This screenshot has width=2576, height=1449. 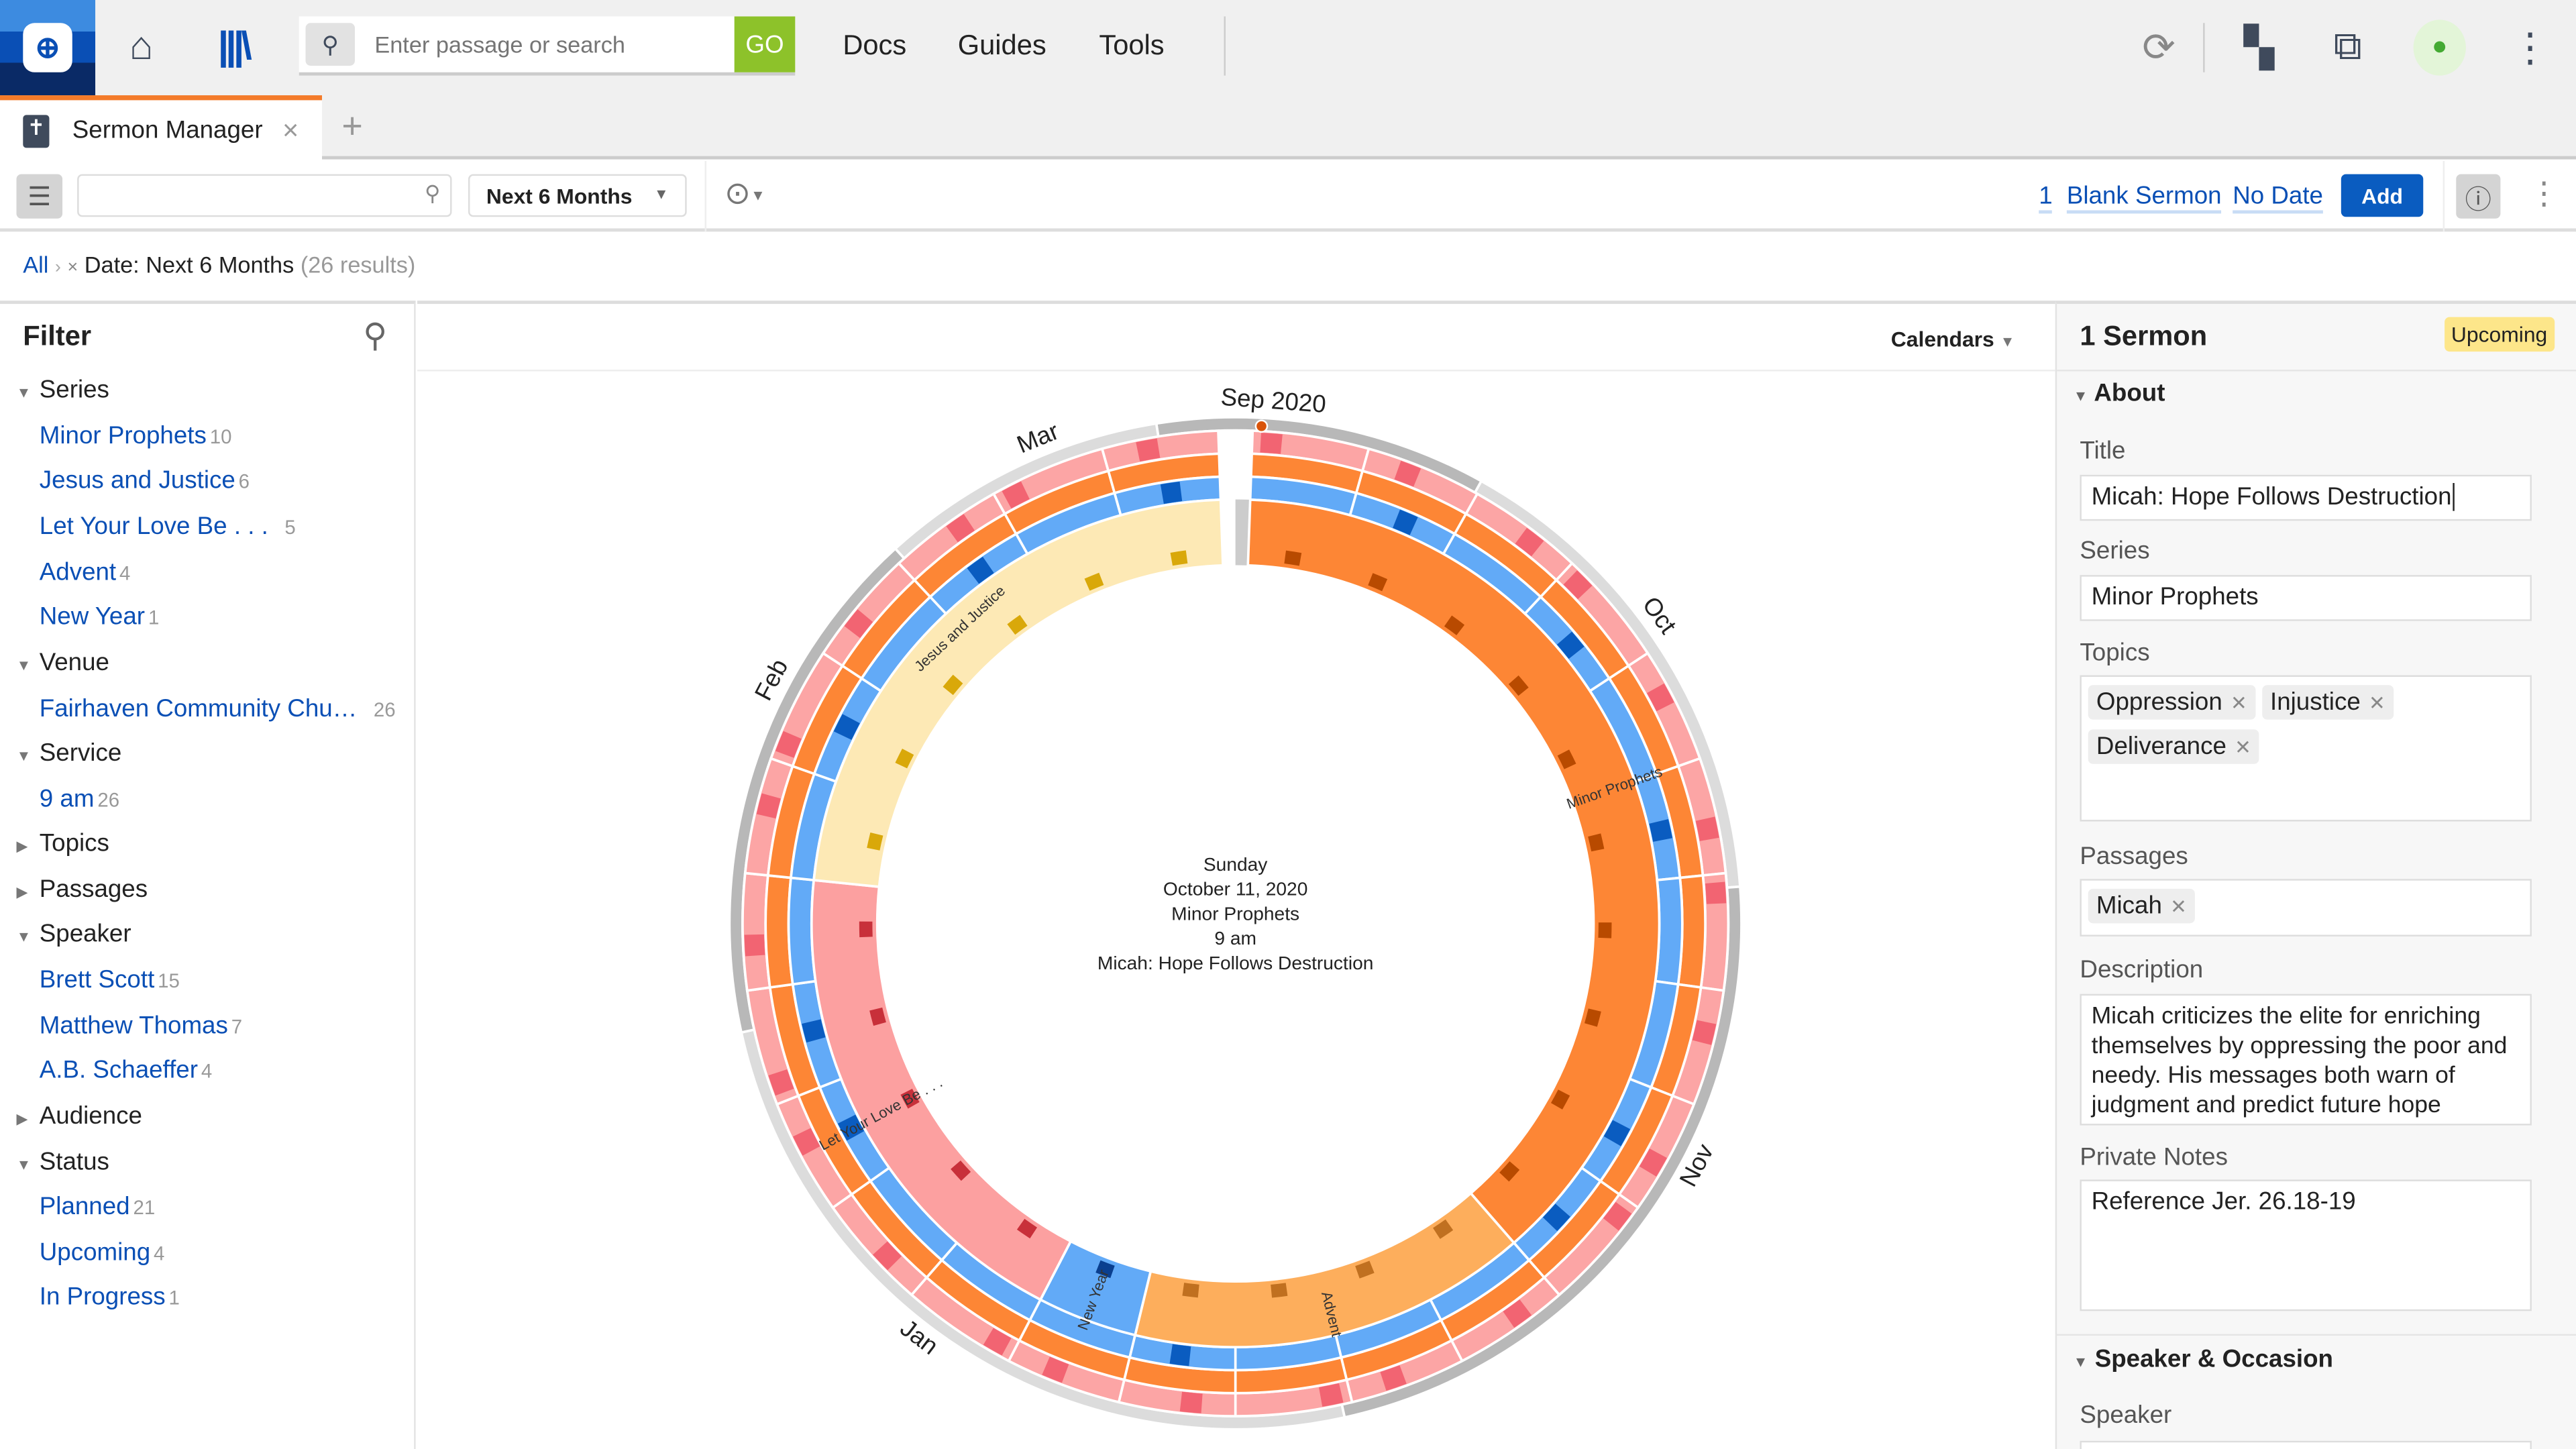 I want to click on speaker-field, so click(x=2306, y=1444).